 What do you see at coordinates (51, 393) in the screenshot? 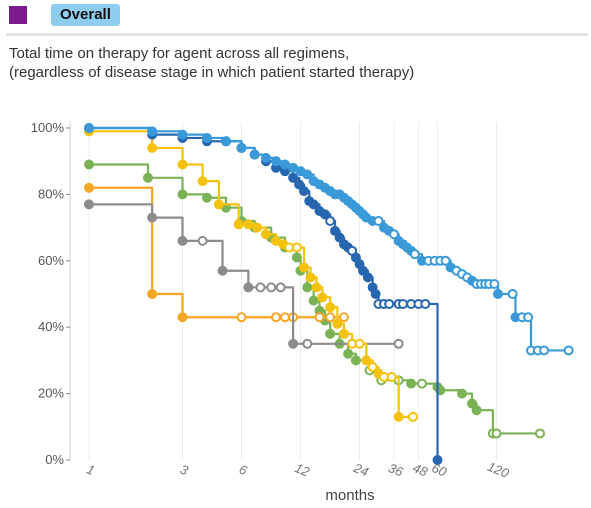
I see `y-tick-label: 20%` at bounding box center [51, 393].